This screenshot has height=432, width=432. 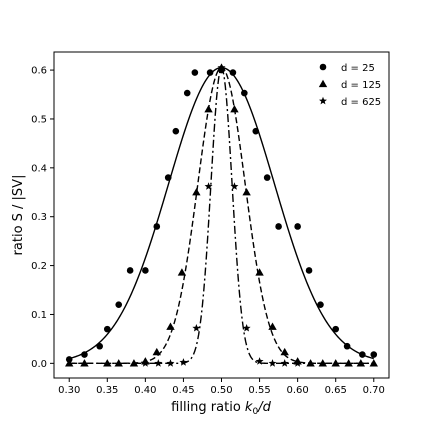 What do you see at coordinates (39, 168) in the screenshot?
I see `y-tick-label: 0.4` at bounding box center [39, 168].